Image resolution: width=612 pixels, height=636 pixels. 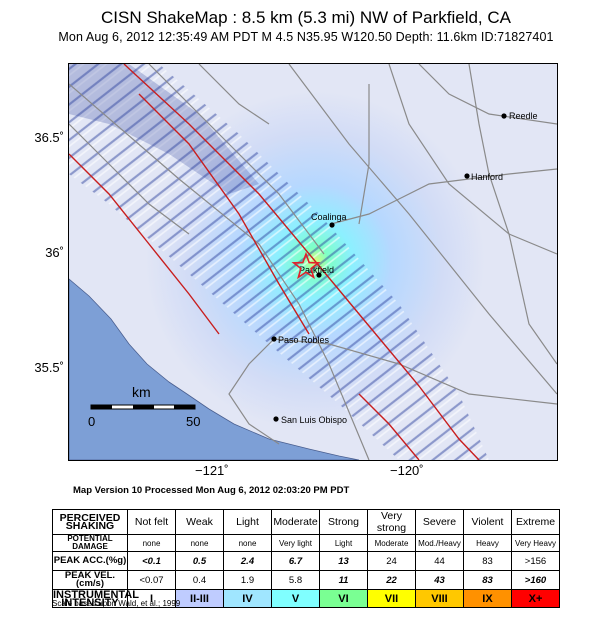 I want to click on city-label: Parkfield, so click(x=316, y=270).